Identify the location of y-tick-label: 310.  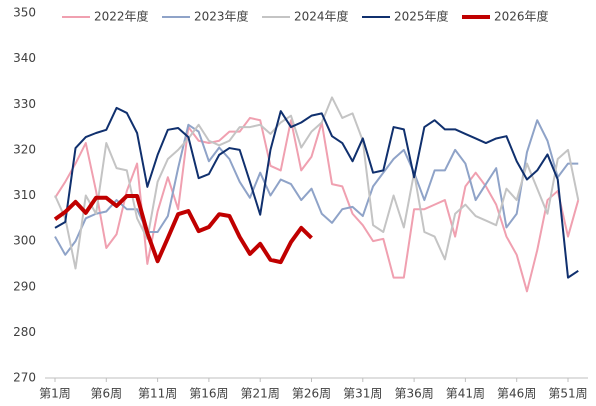
(24, 195).